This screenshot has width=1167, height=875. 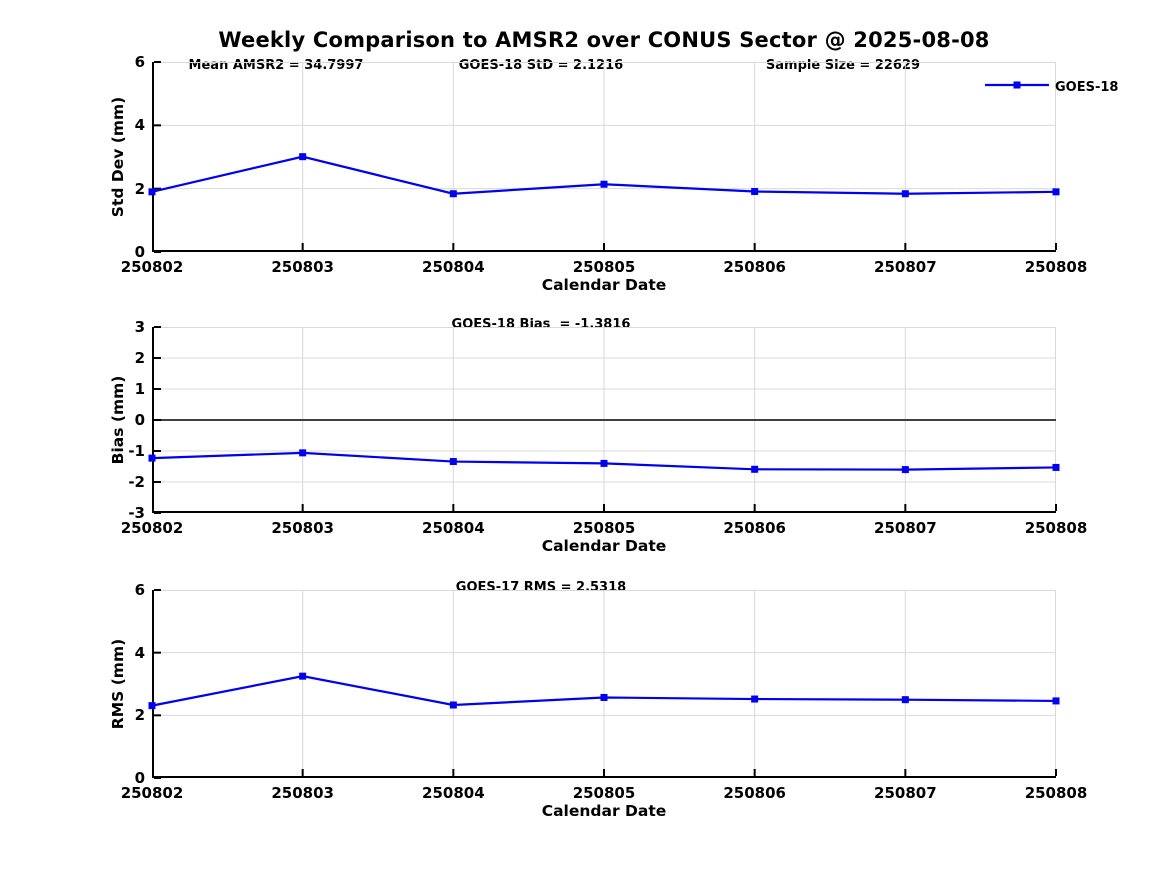 What do you see at coordinates (118, 684) in the screenshot?
I see `ylabel-rms: RMS (mm)` at bounding box center [118, 684].